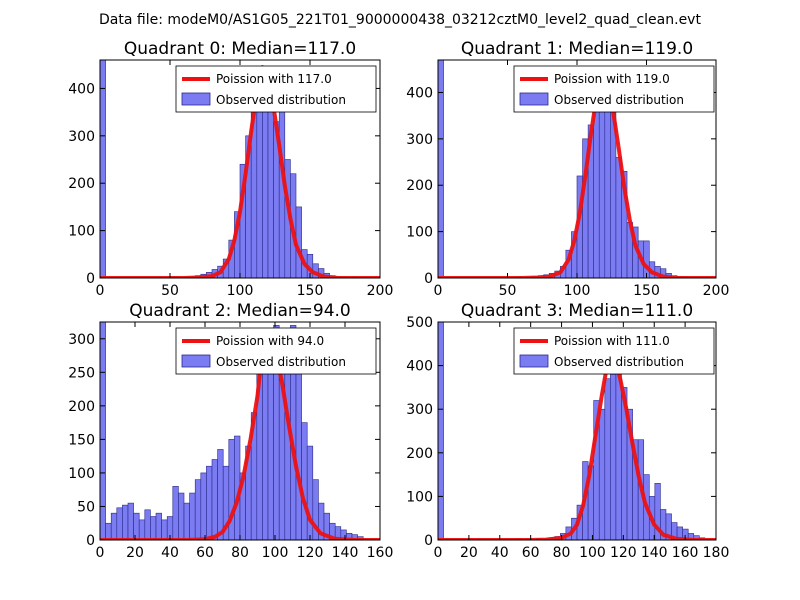 Image resolution: width=800 pixels, height=600 pixels. What do you see at coordinates (577, 49) in the screenshot?
I see `panel-title: Quadrant 1: Median=119.0` at bounding box center [577, 49].